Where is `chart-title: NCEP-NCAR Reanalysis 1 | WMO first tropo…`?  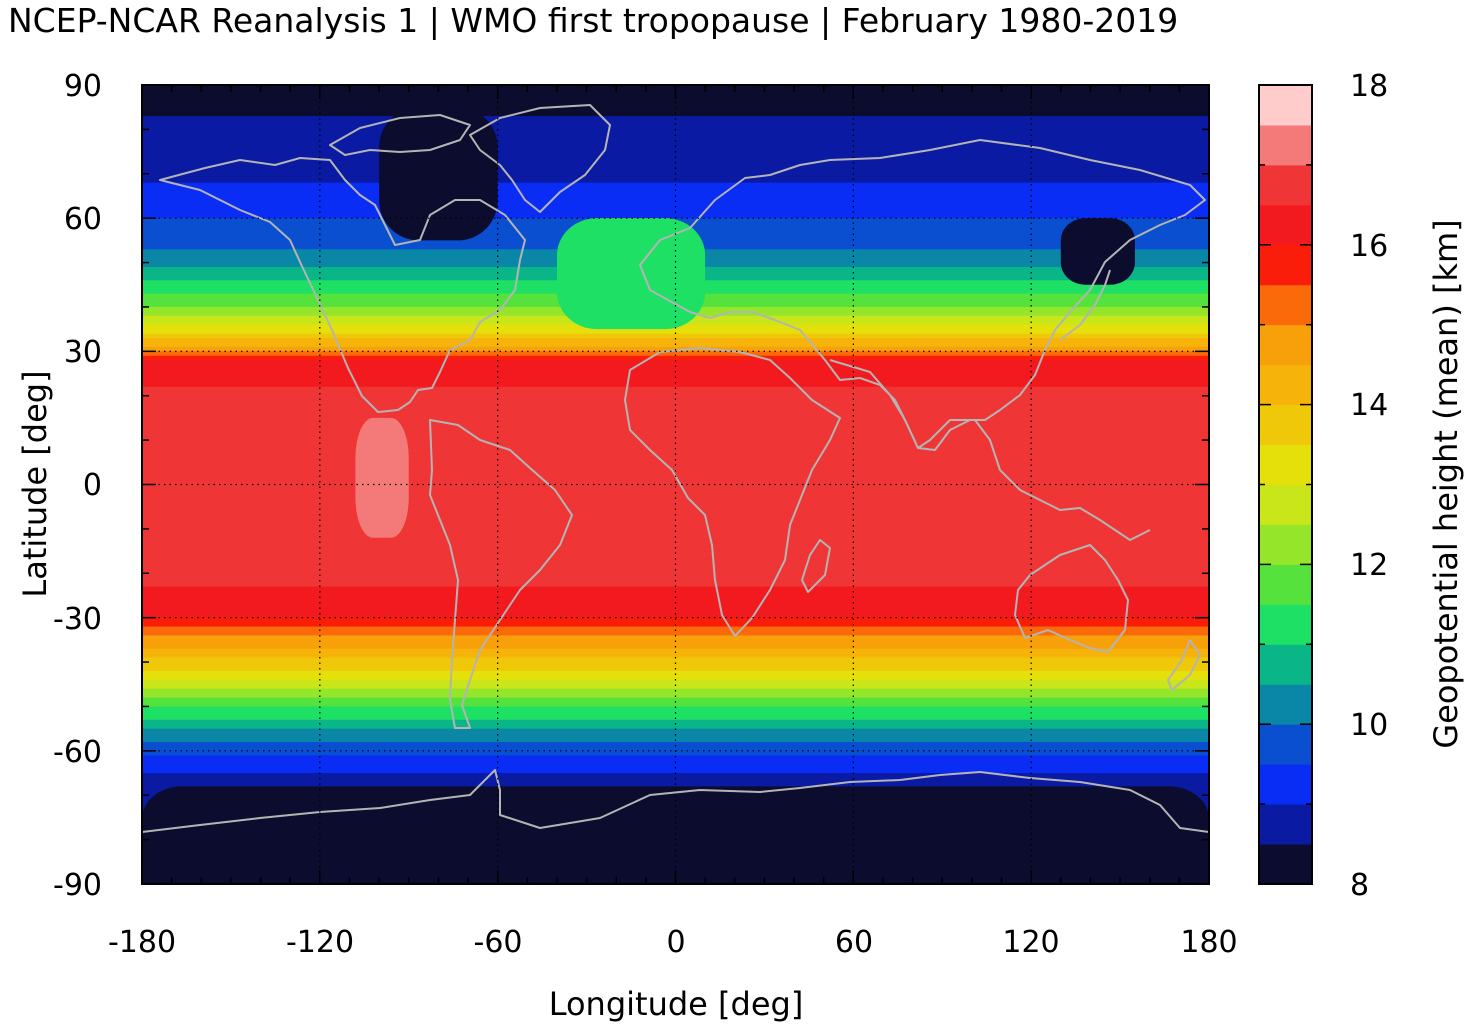
chart-title: NCEP-NCAR Reanalysis 1 | WMO first tropo… is located at coordinates (593, 20).